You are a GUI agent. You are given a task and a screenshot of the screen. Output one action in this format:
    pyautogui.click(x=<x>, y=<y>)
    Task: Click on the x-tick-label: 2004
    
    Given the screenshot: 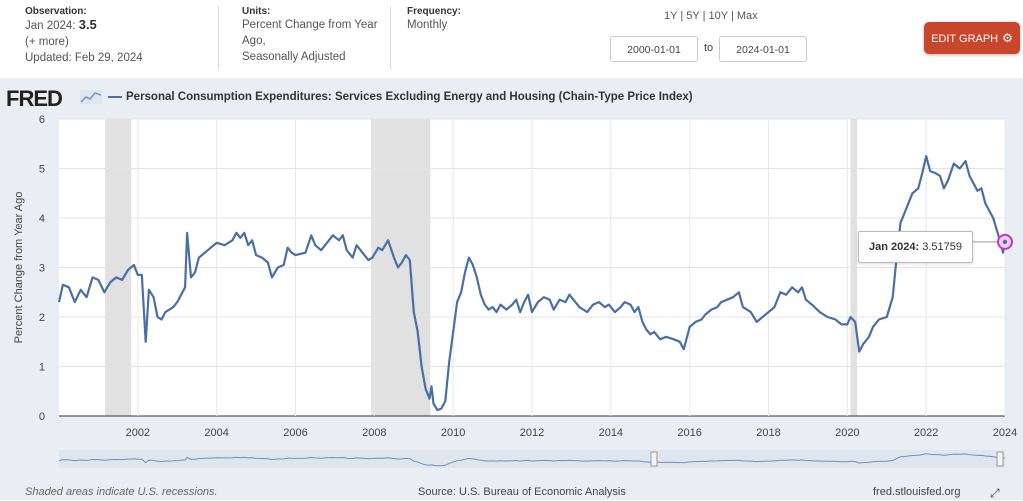 What is the action you would take?
    pyautogui.click(x=216, y=433)
    